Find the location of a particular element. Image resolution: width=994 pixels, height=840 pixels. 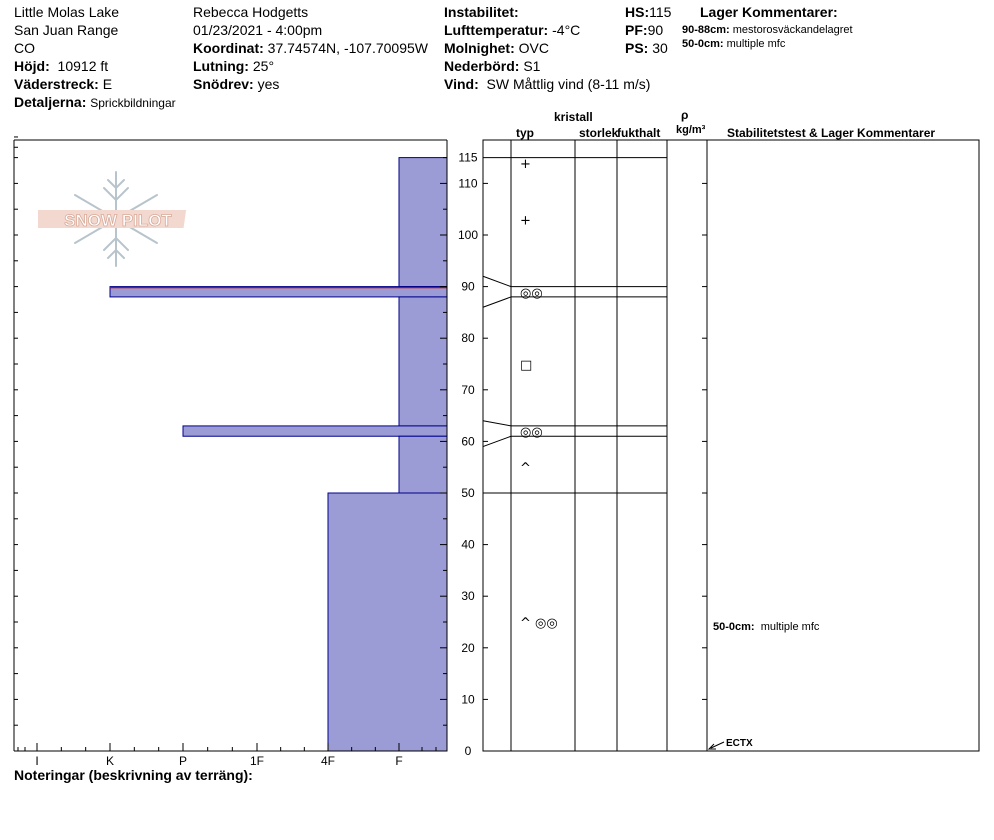

x-tick-label: K is located at coordinates (110, 761).